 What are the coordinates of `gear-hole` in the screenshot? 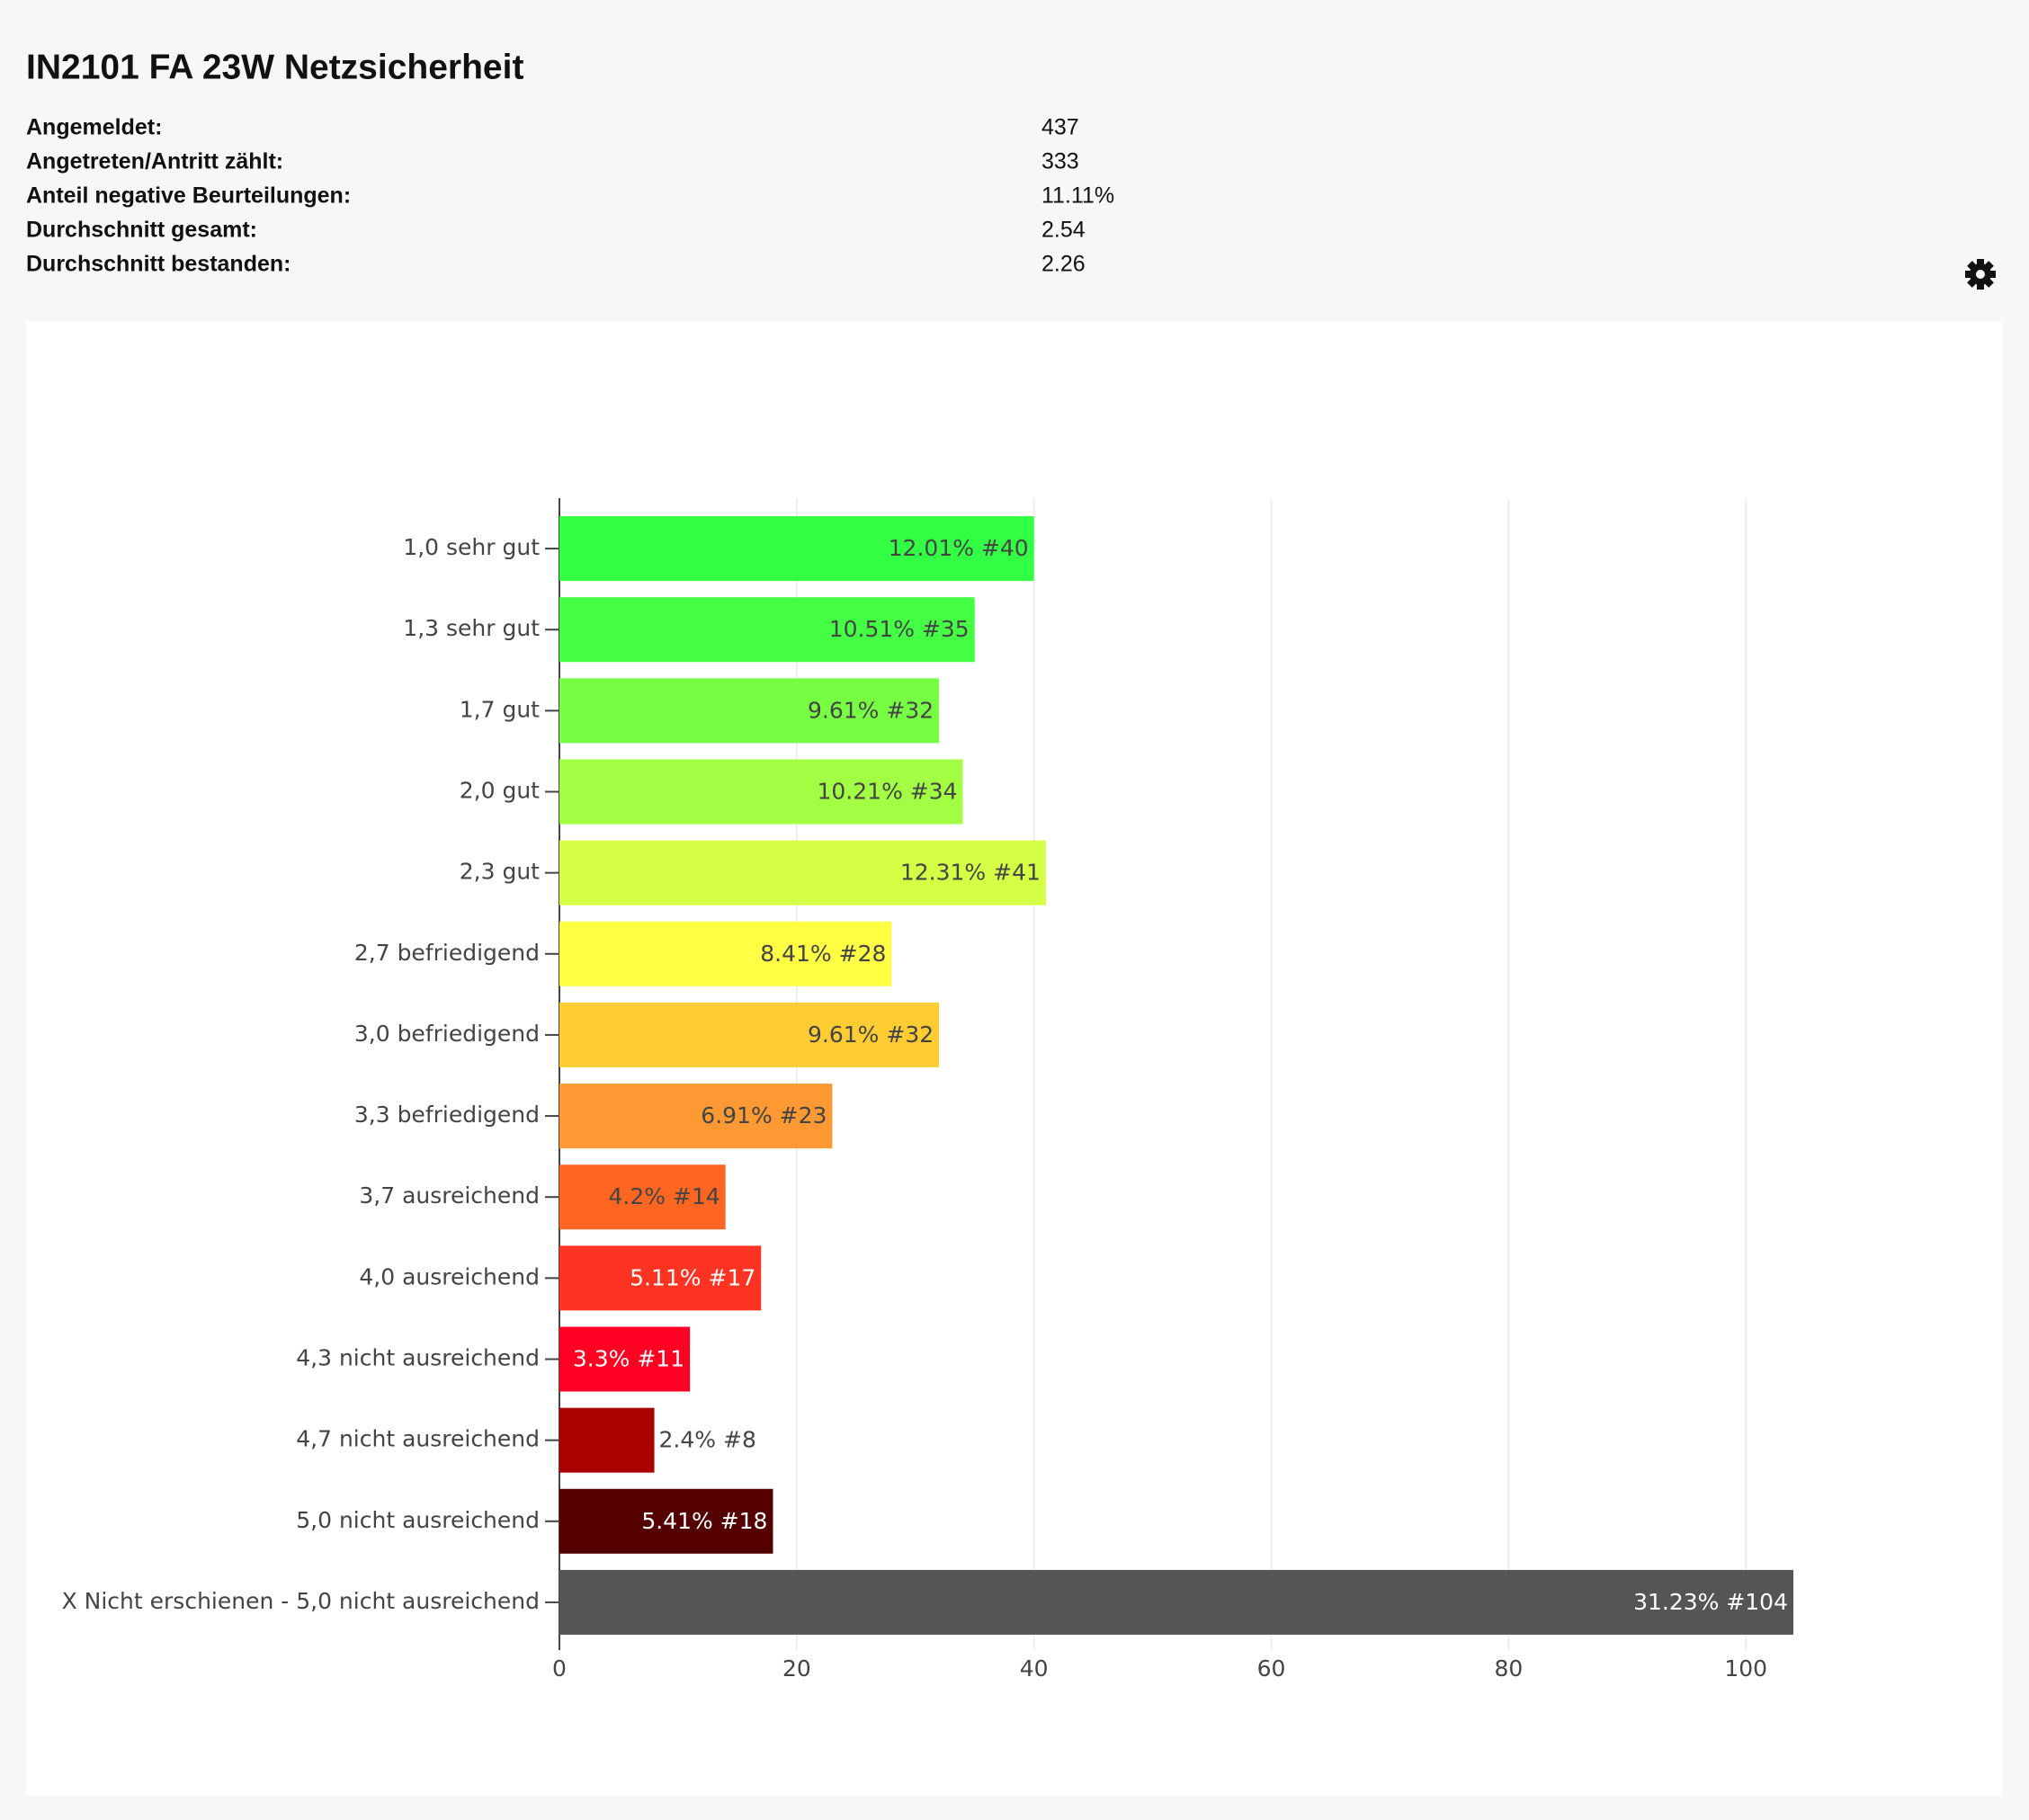 It's located at (1981, 274).